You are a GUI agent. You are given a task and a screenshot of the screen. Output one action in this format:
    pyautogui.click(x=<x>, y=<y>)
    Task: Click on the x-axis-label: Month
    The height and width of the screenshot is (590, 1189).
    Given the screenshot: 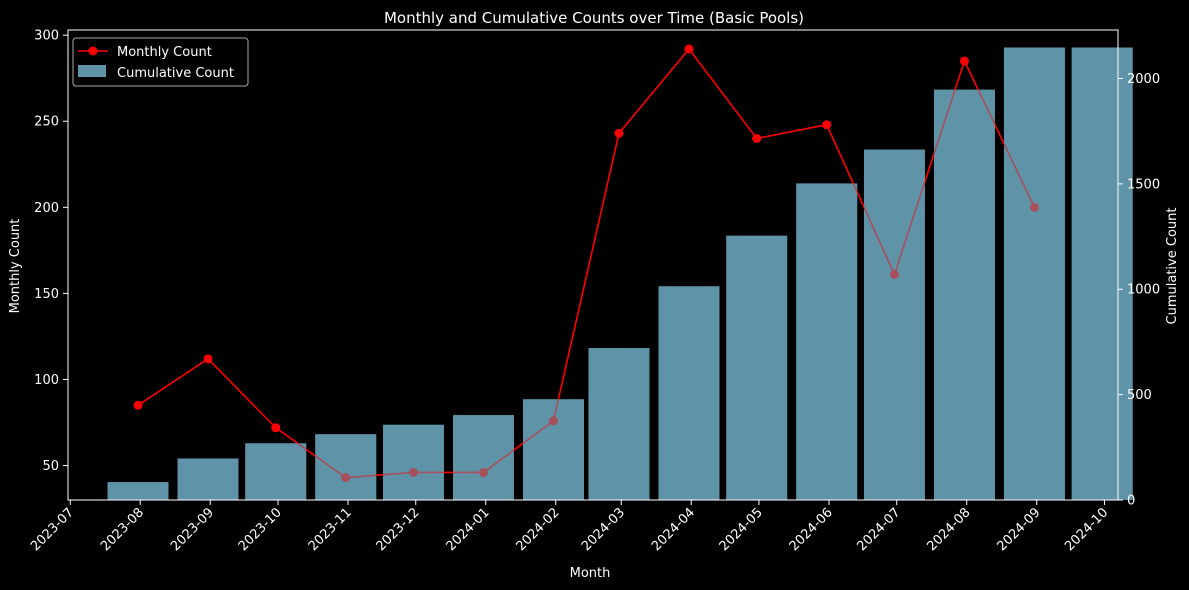 What is the action you would take?
    pyautogui.click(x=590, y=573)
    